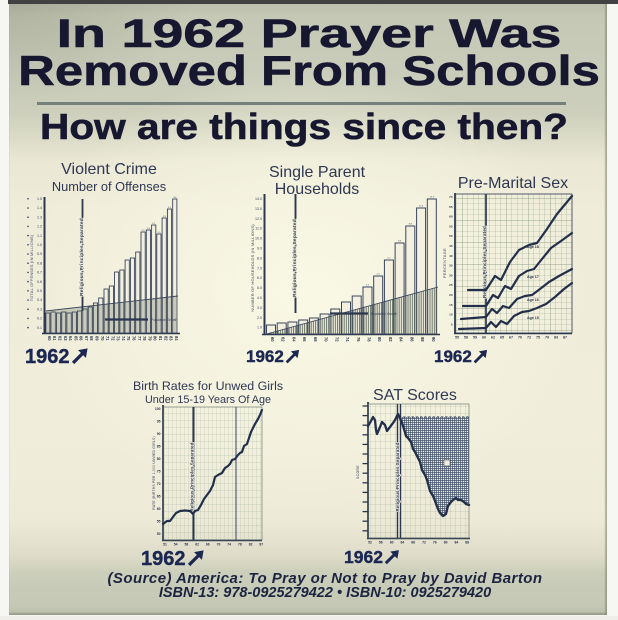 The width and height of the screenshot is (618, 620). What do you see at coordinates (451, 285) in the screenshot?
I see `svg-text: 25` at bounding box center [451, 285].